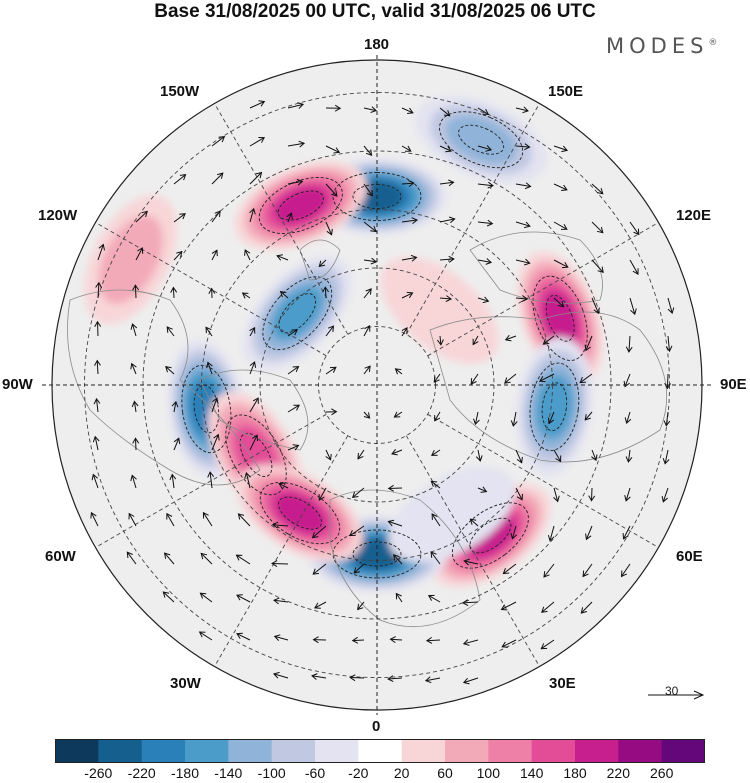 The width and height of the screenshot is (750, 783). I want to click on reference-vector-label: 30, so click(672, 691).